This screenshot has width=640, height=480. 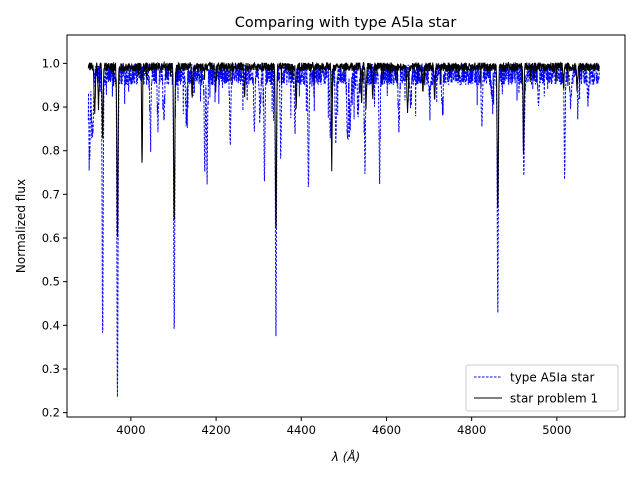 I want to click on y-tick-label: 0.9, so click(x=51, y=107).